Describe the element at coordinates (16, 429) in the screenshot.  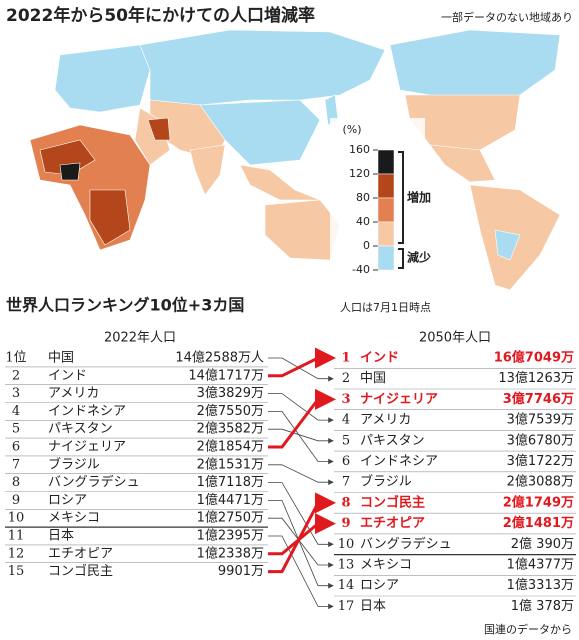
I see `rank: 5` at that location.